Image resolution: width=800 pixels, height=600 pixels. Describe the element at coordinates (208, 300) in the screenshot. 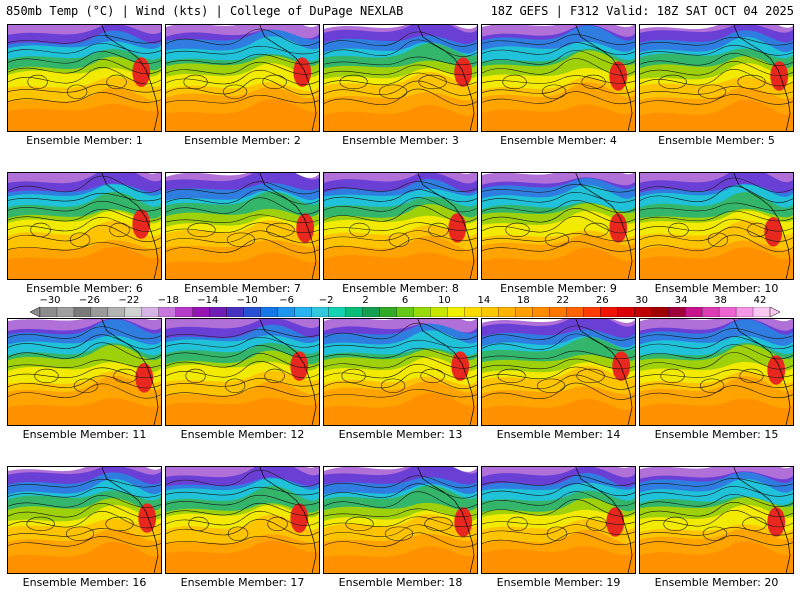

I see `colorbar-label: −14` at that location.